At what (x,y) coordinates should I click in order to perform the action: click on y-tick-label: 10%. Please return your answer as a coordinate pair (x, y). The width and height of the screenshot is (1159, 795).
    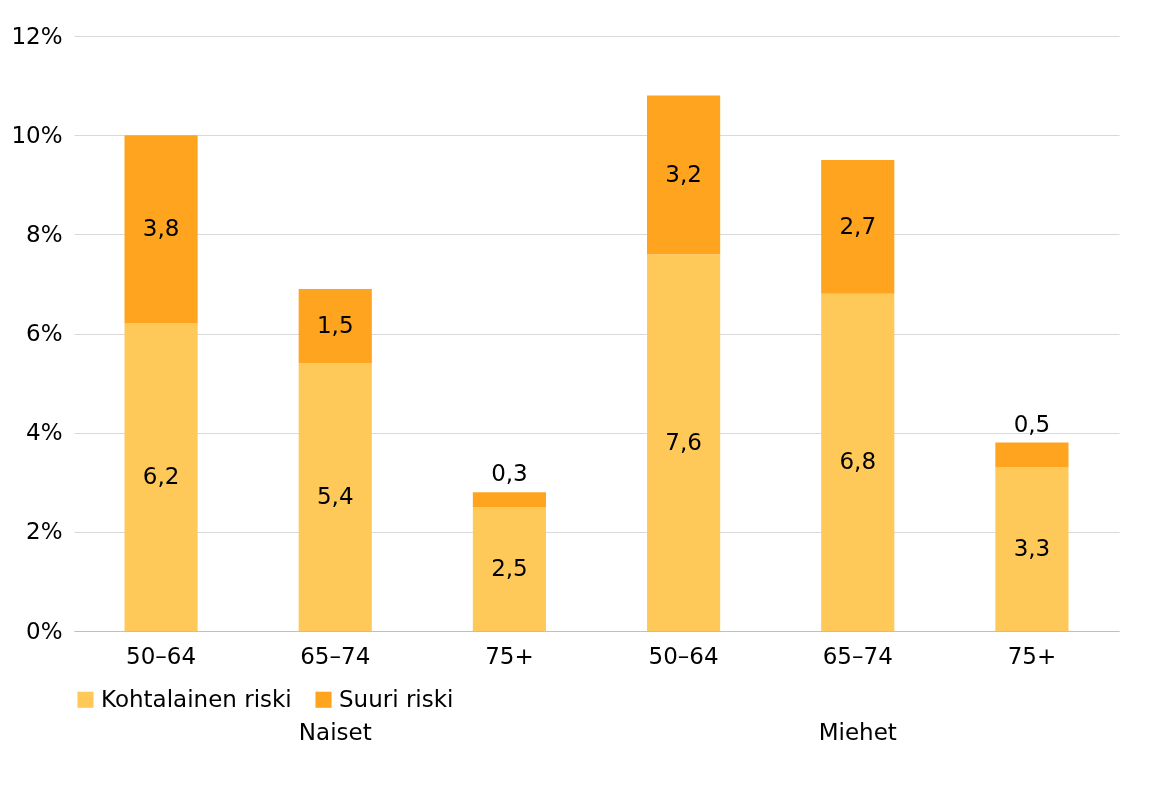
    Looking at the image, I should click on (37, 134).